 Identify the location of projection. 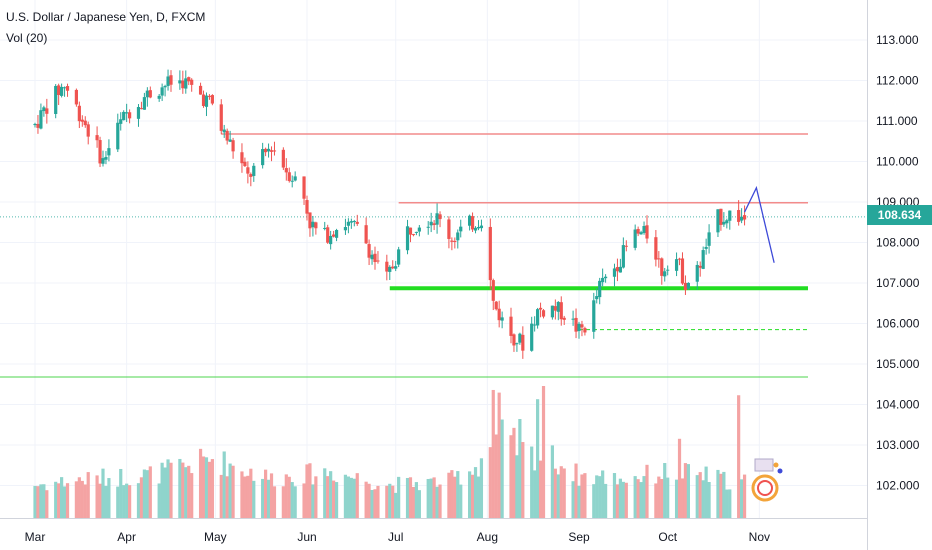
(759, 224).